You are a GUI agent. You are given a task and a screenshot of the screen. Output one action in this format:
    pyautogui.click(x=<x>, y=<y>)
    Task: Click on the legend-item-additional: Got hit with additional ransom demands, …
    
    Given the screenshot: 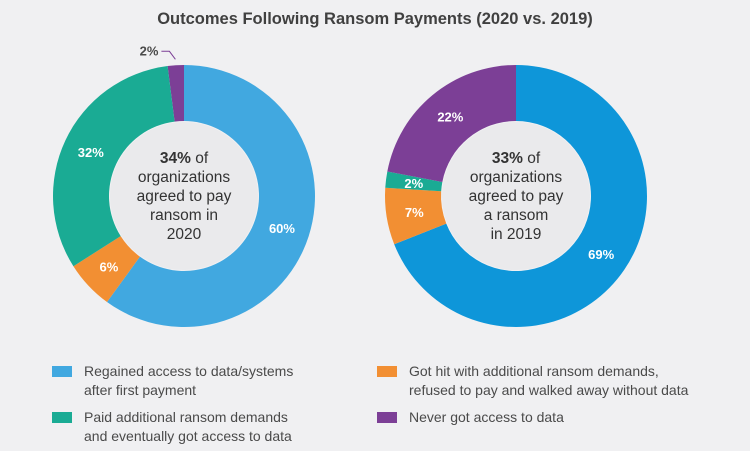 What is the action you would take?
    pyautogui.click(x=532, y=381)
    